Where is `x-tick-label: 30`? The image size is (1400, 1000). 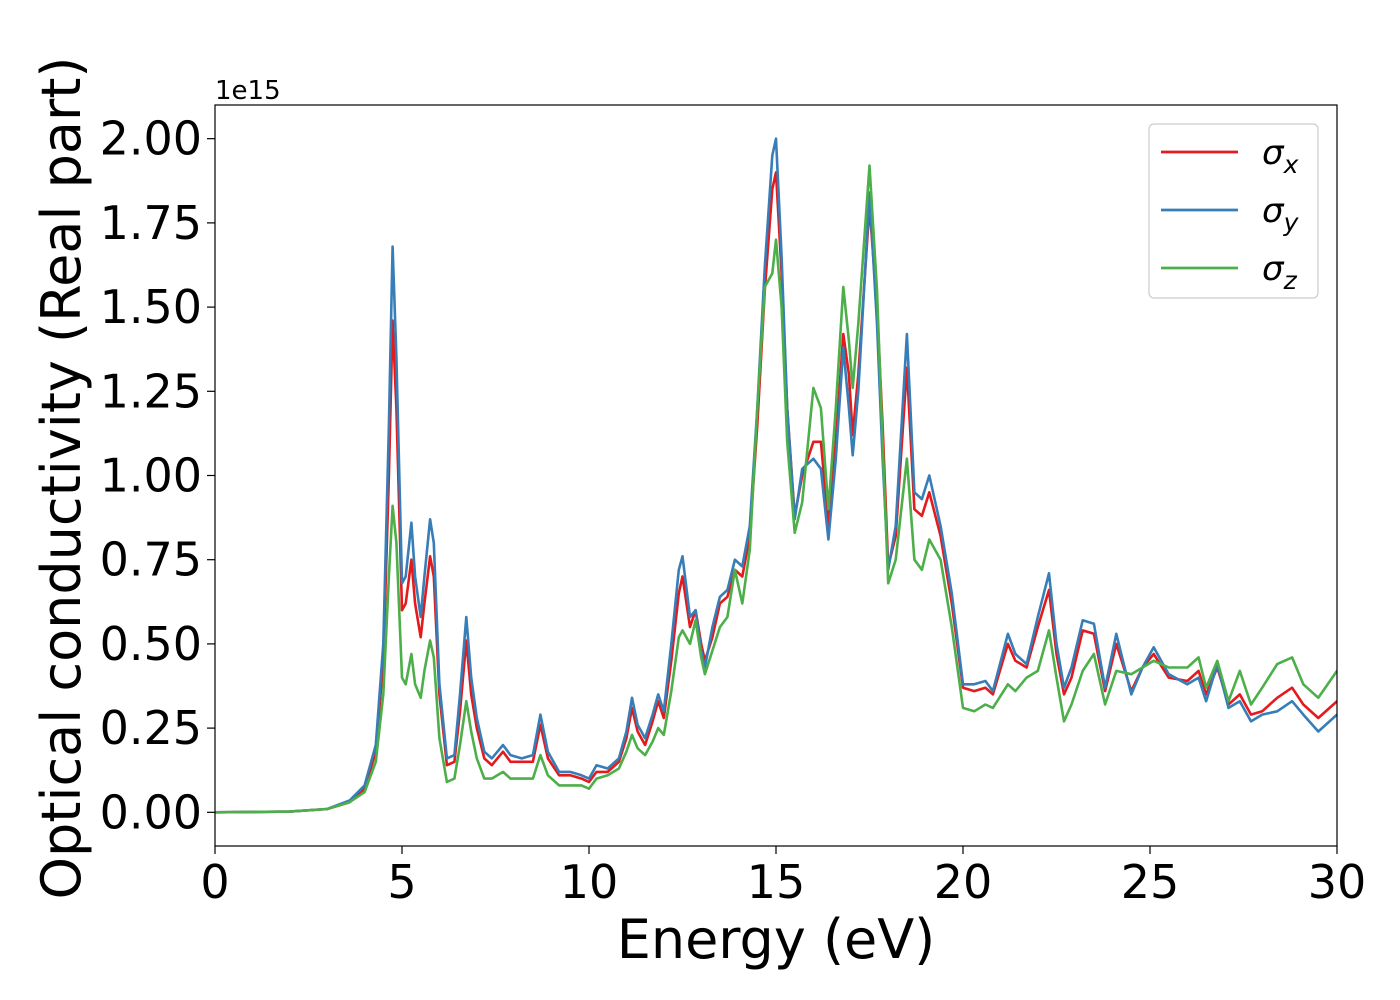
x-tick-label: 30 is located at coordinates (1337, 882).